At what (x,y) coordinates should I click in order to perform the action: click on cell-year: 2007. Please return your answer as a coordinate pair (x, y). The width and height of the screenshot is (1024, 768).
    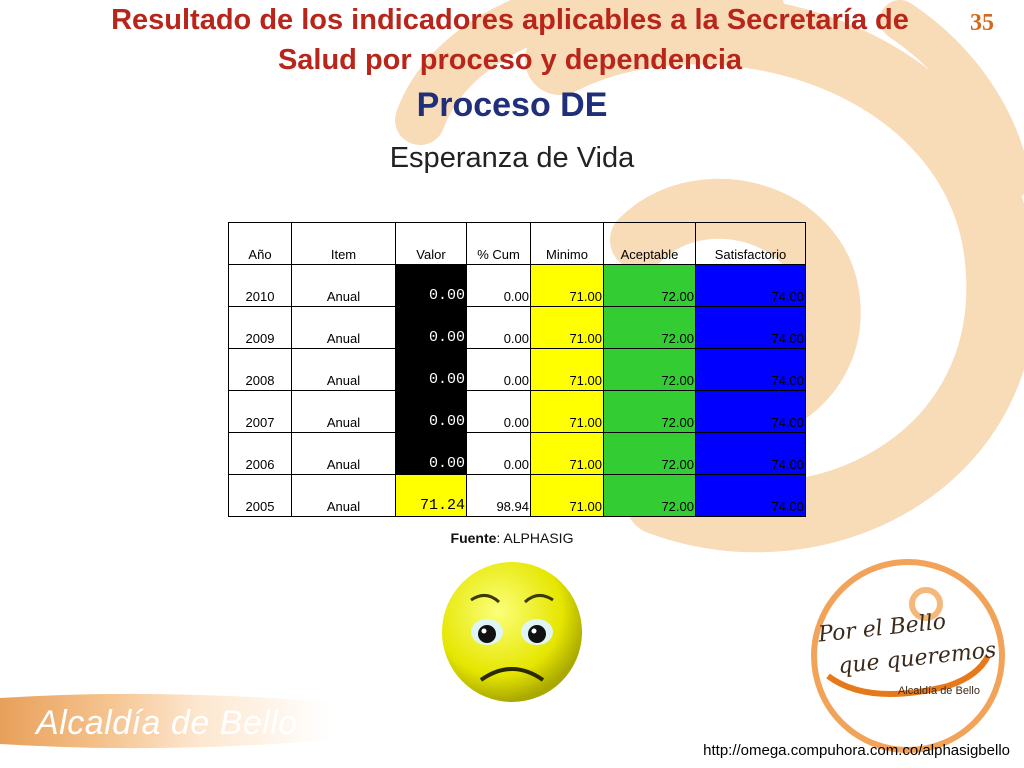
    Looking at the image, I should click on (260, 411).